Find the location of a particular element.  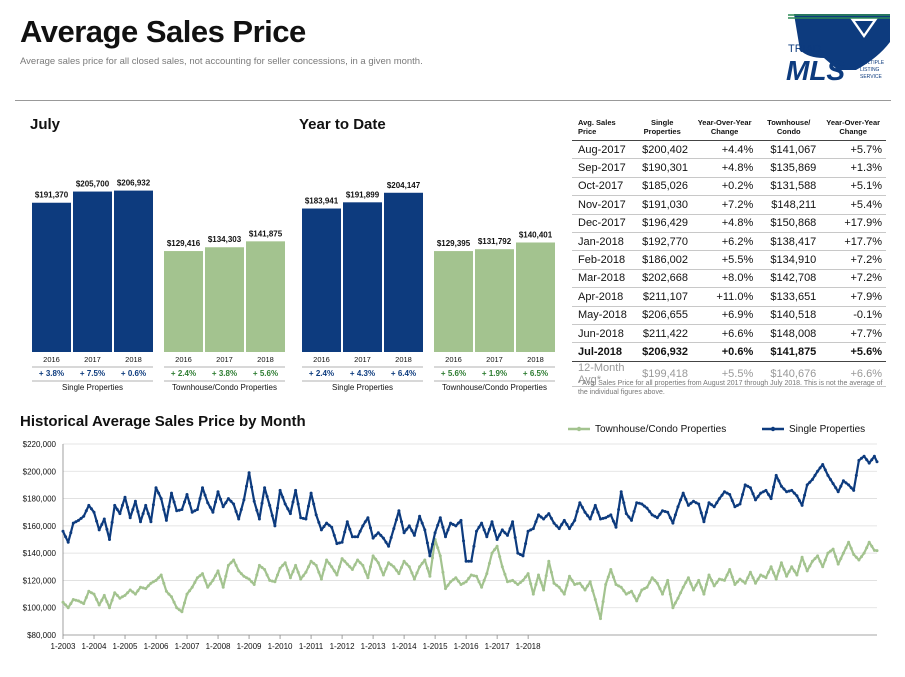

x-tick-label: 1-2004 is located at coordinates (94, 646).